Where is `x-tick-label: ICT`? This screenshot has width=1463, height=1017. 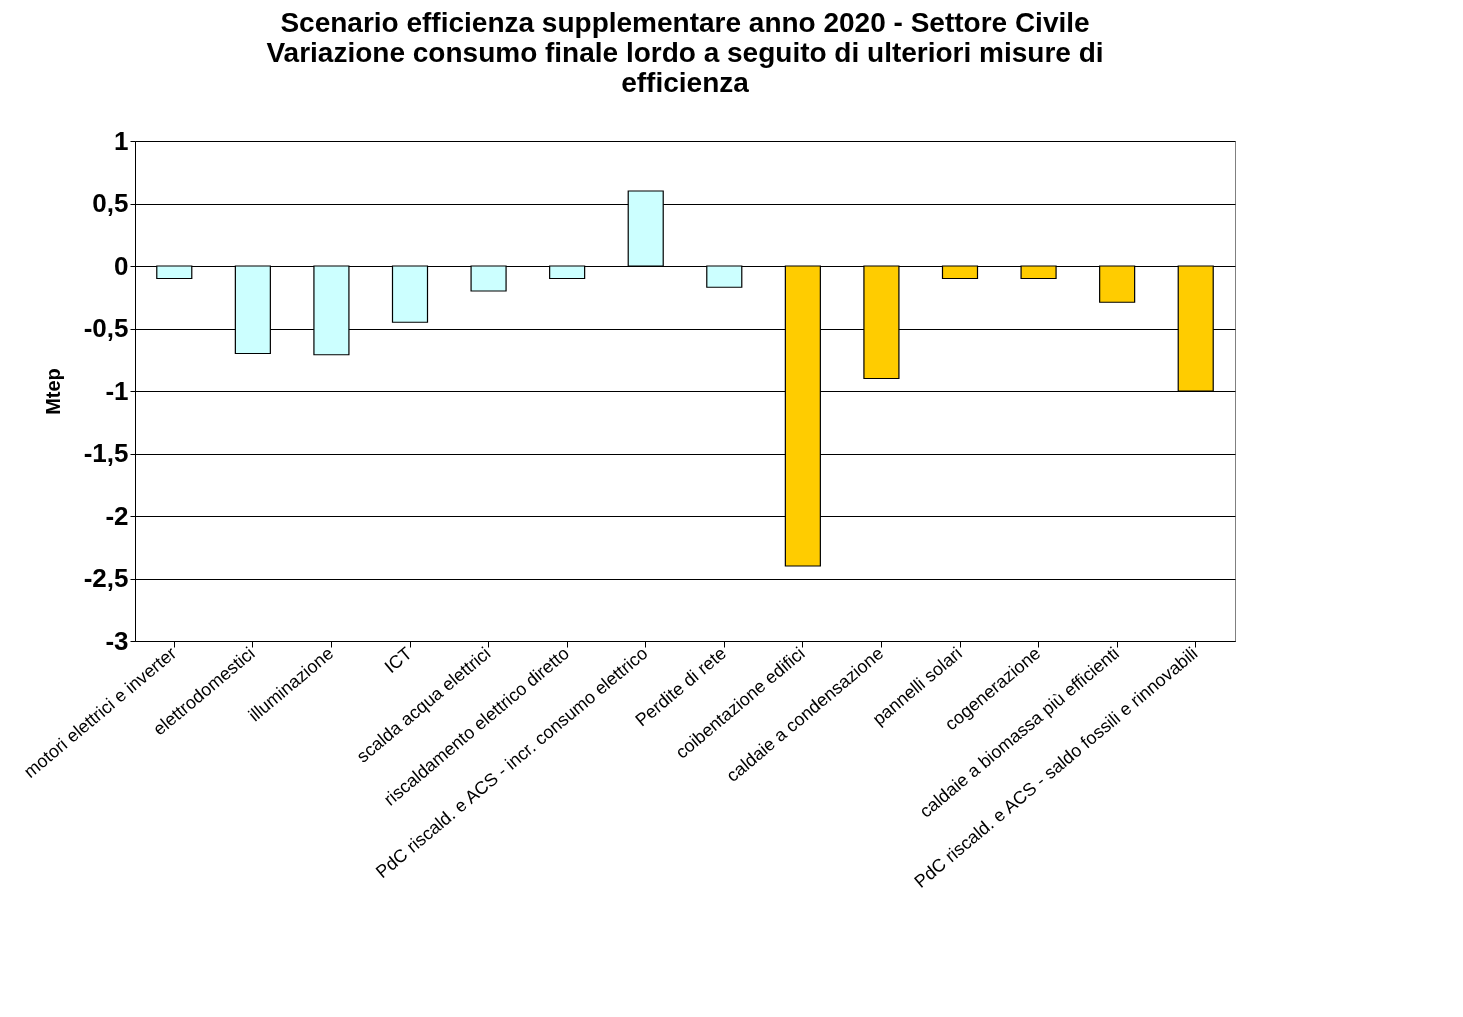
x-tick-label: ICT is located at coordinates (398, 660).